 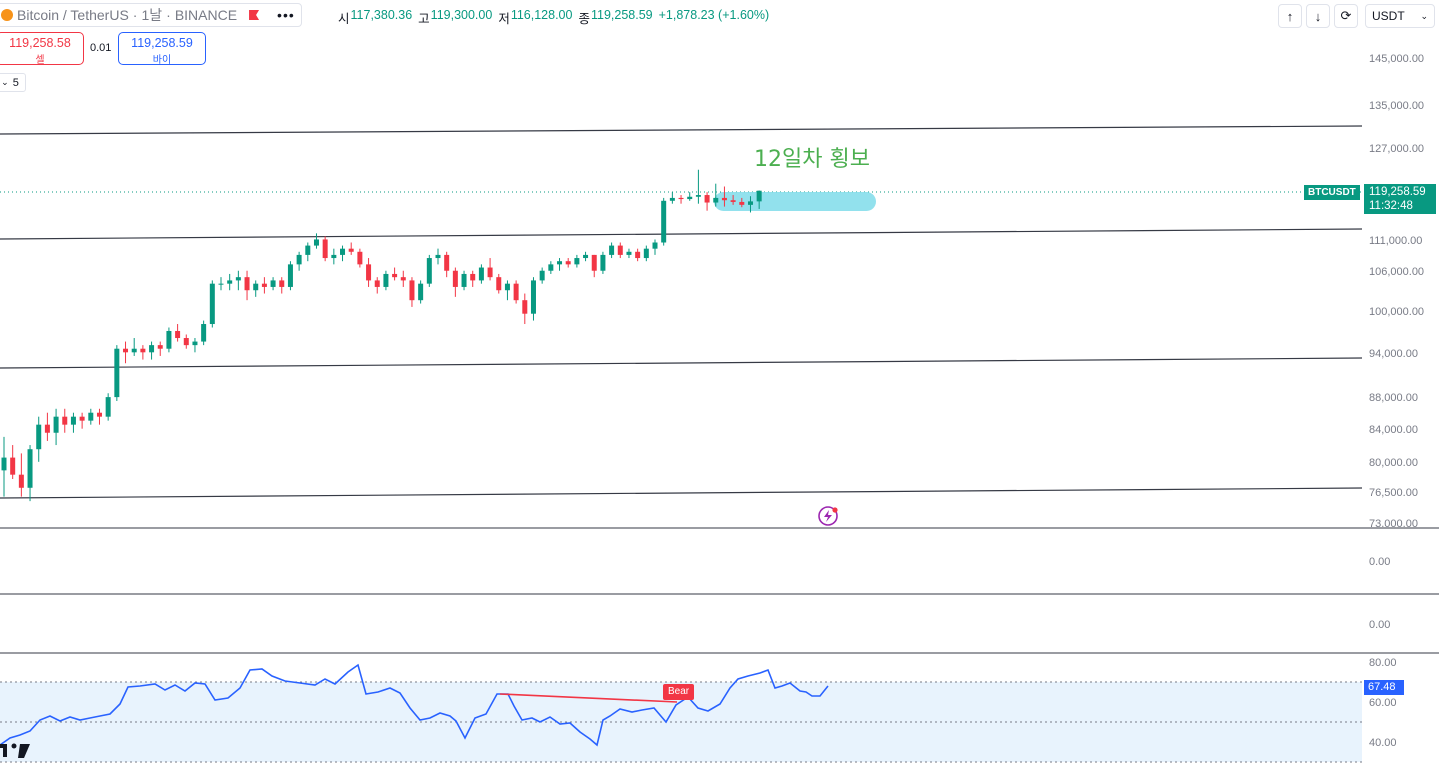 What do you see at coordinates (424, 19) in the screenshot?
I see `high-label: 고` at bounding box center [424, 19].